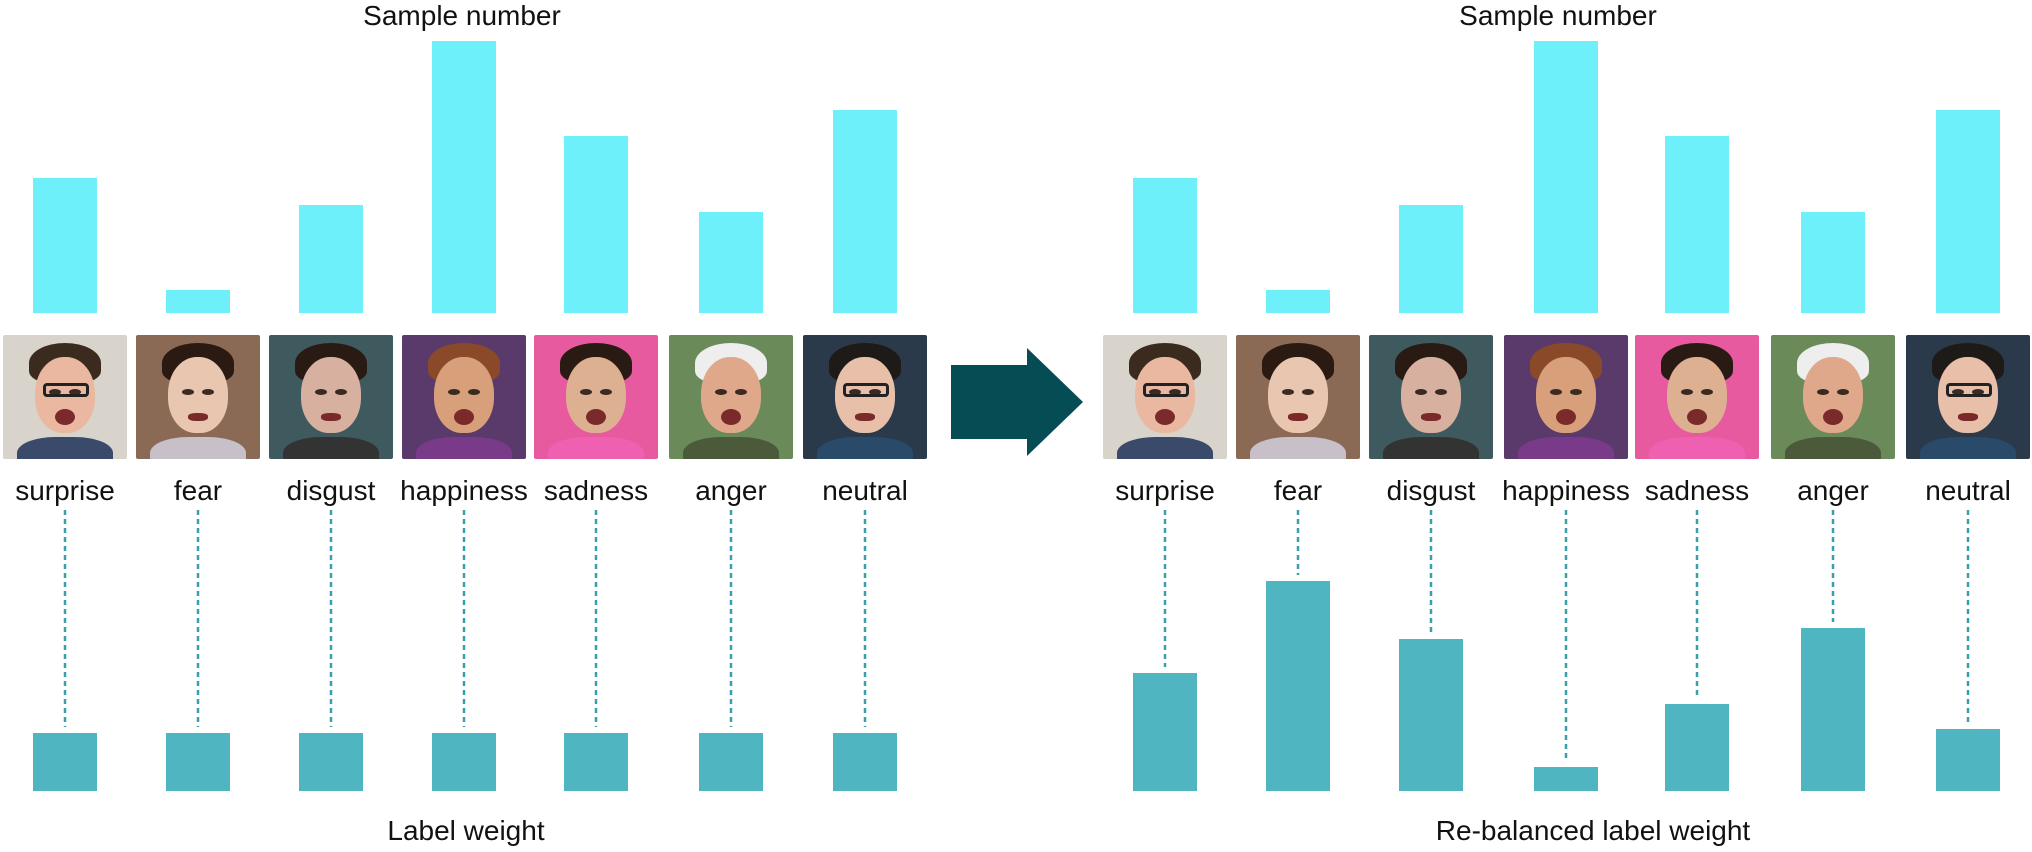 Image resolution: width=2032 pixels, height=852 pixels. What do you see at coordinates (731, 490) in the screenshot?
I see `emotion-label-anger-left: anger` at bounding box center [731, 490].